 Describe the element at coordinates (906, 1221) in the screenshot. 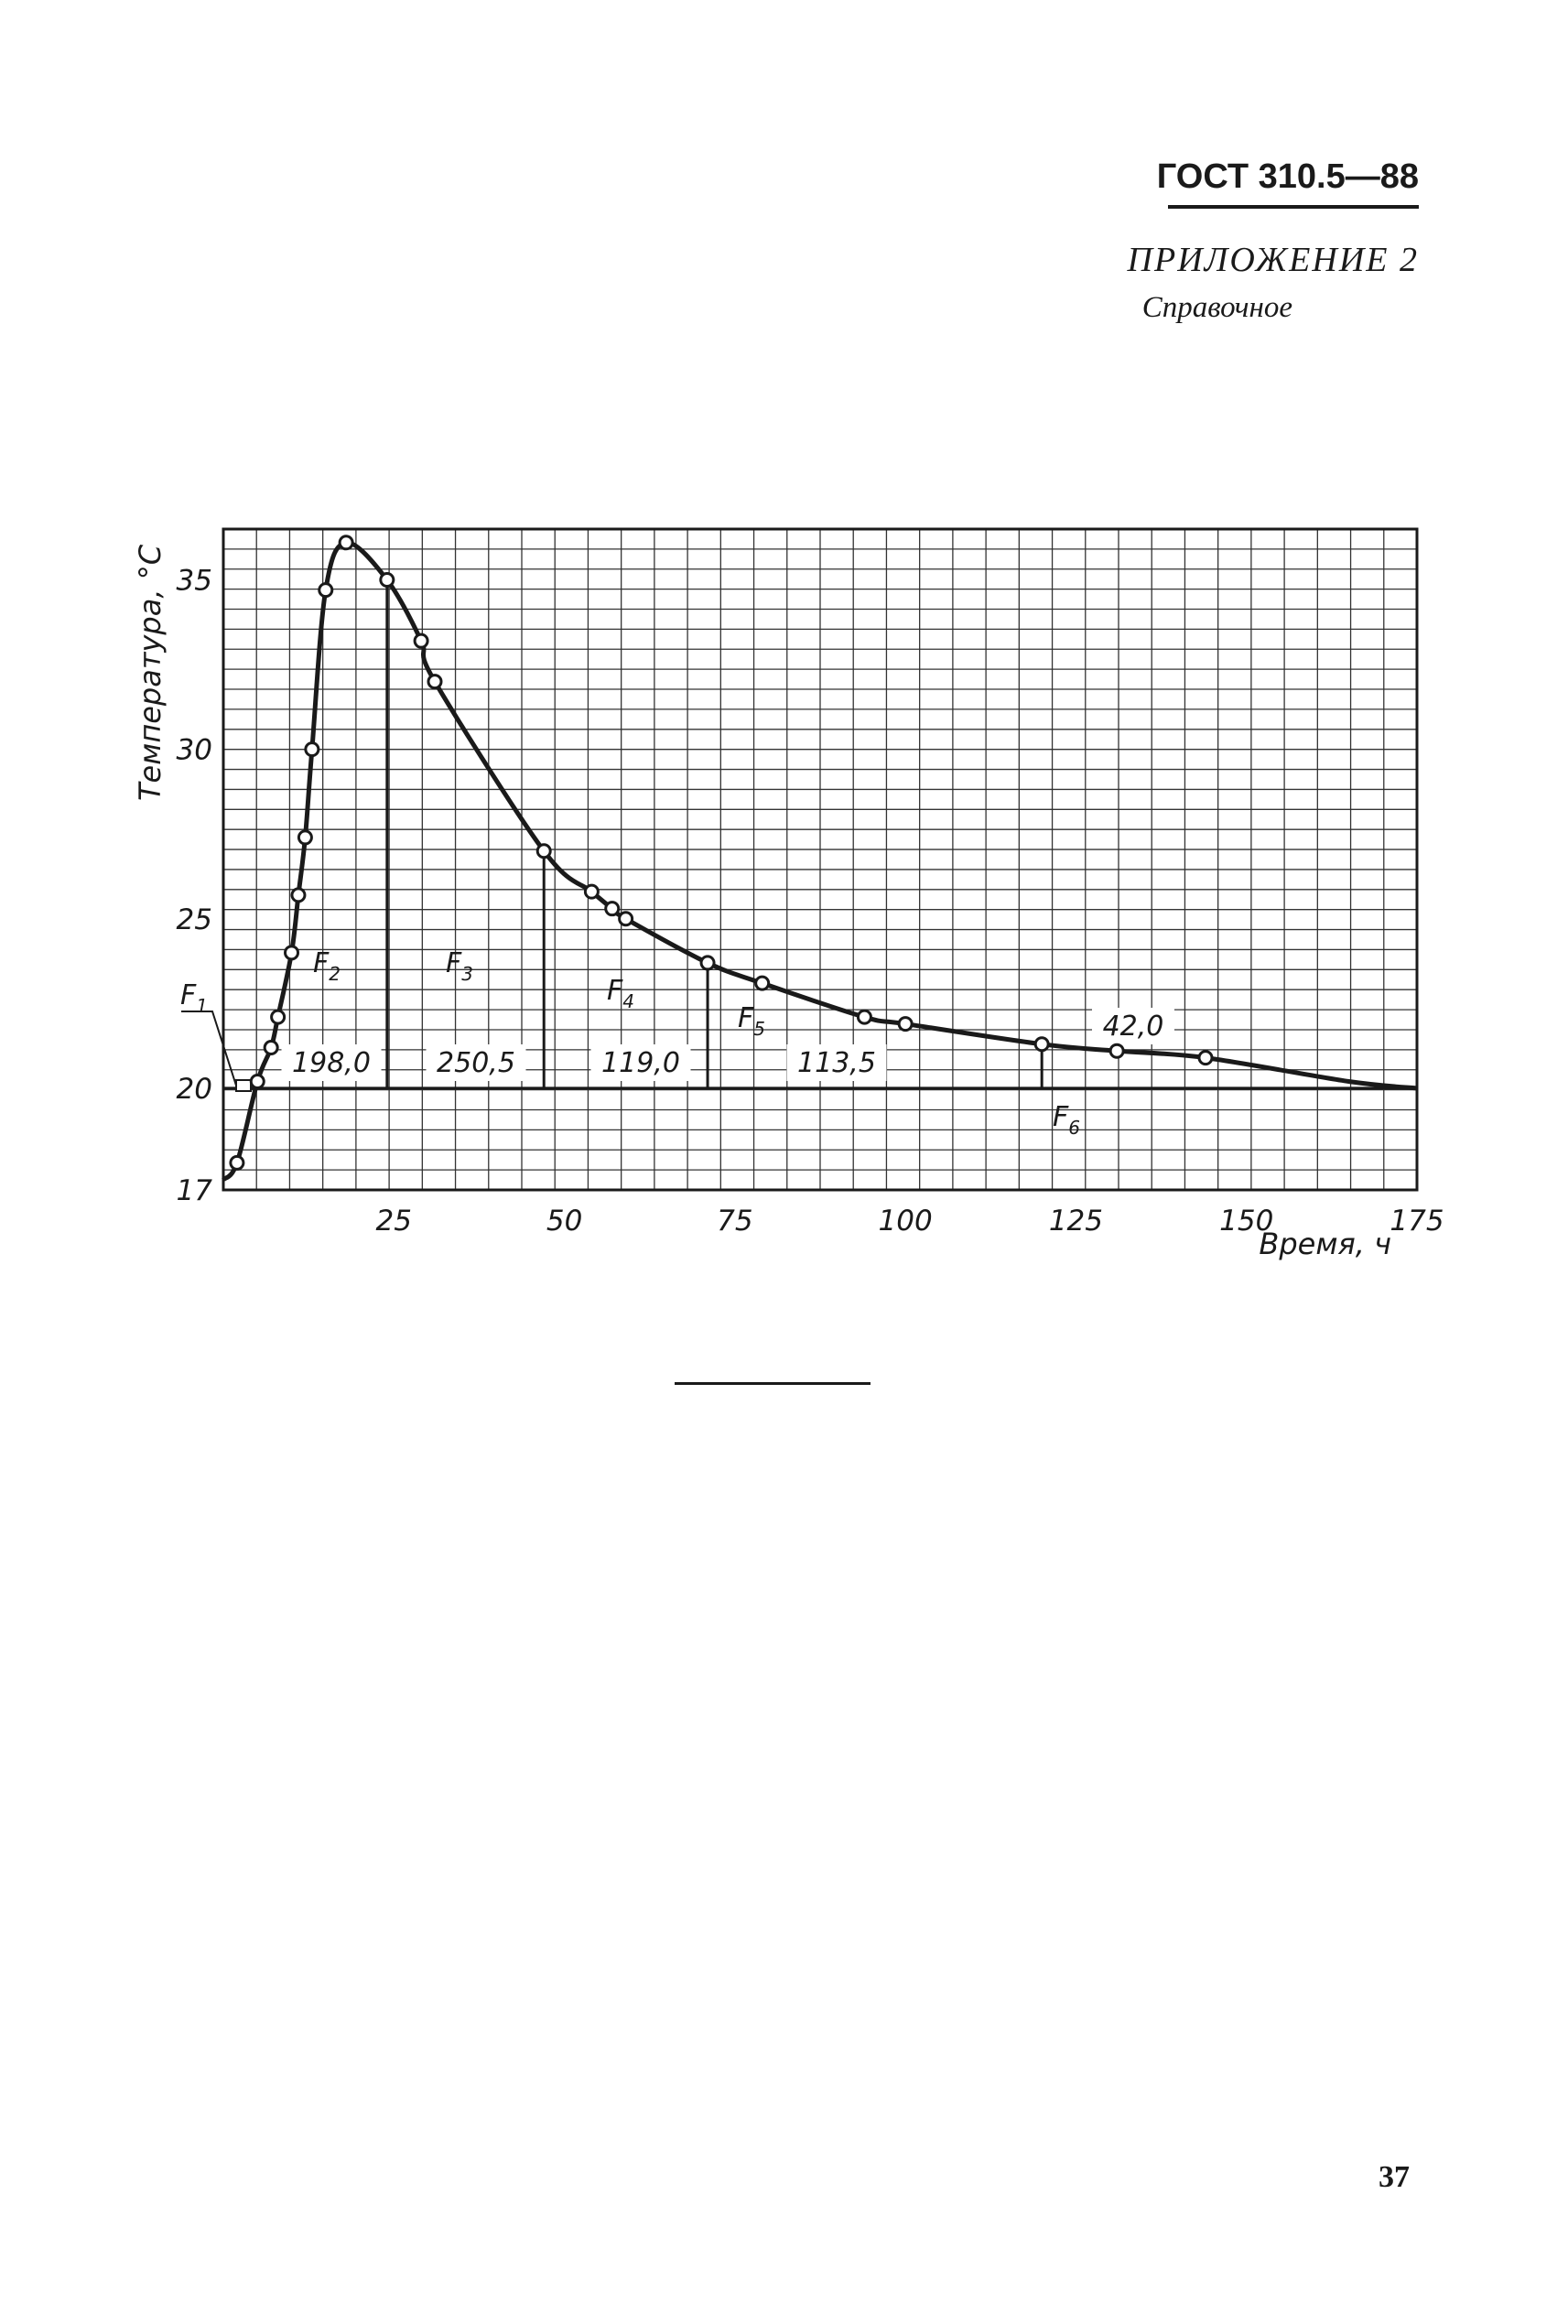

I see `x-tick-label: 100` at that location.